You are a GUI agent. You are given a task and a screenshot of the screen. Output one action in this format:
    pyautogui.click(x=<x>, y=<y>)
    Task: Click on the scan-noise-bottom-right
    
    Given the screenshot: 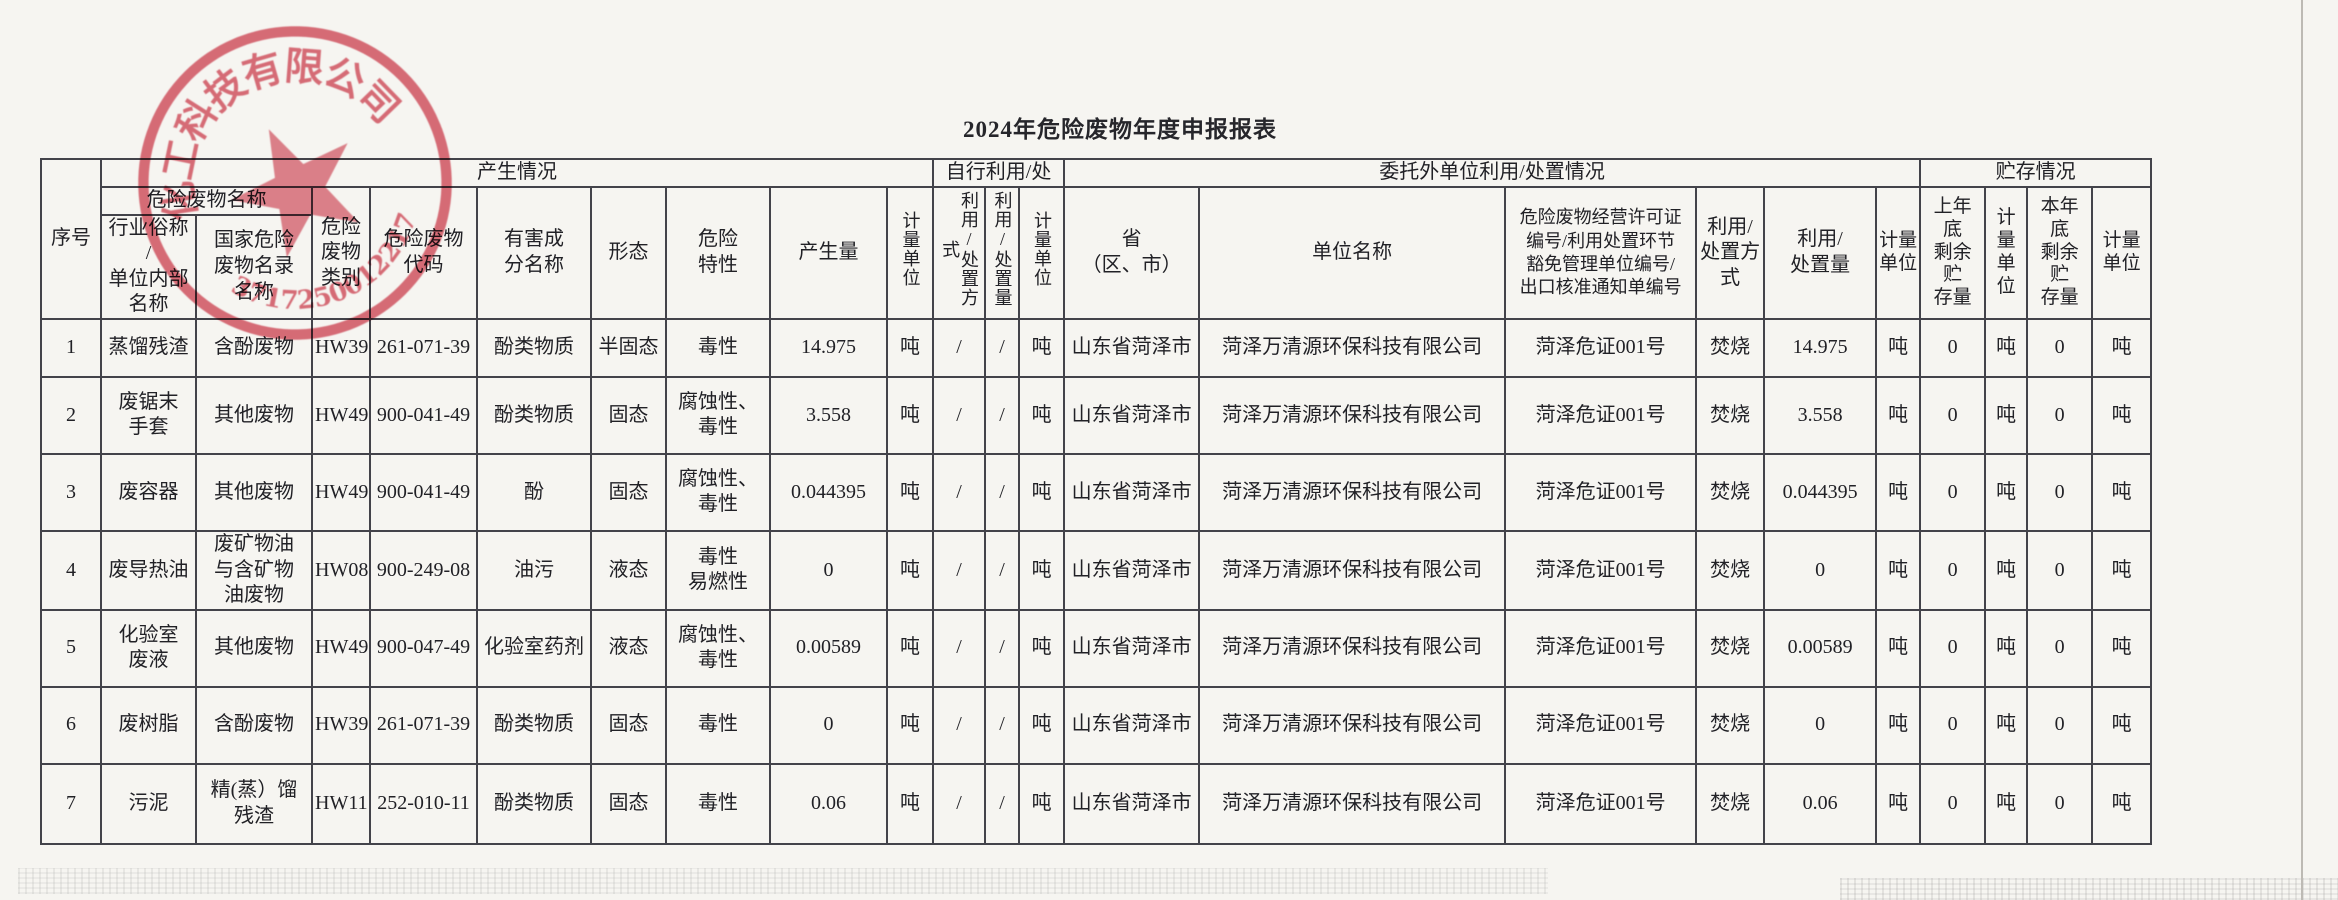 What is the action you would take?
    pyautogui.click(x=2089, y=889)
    